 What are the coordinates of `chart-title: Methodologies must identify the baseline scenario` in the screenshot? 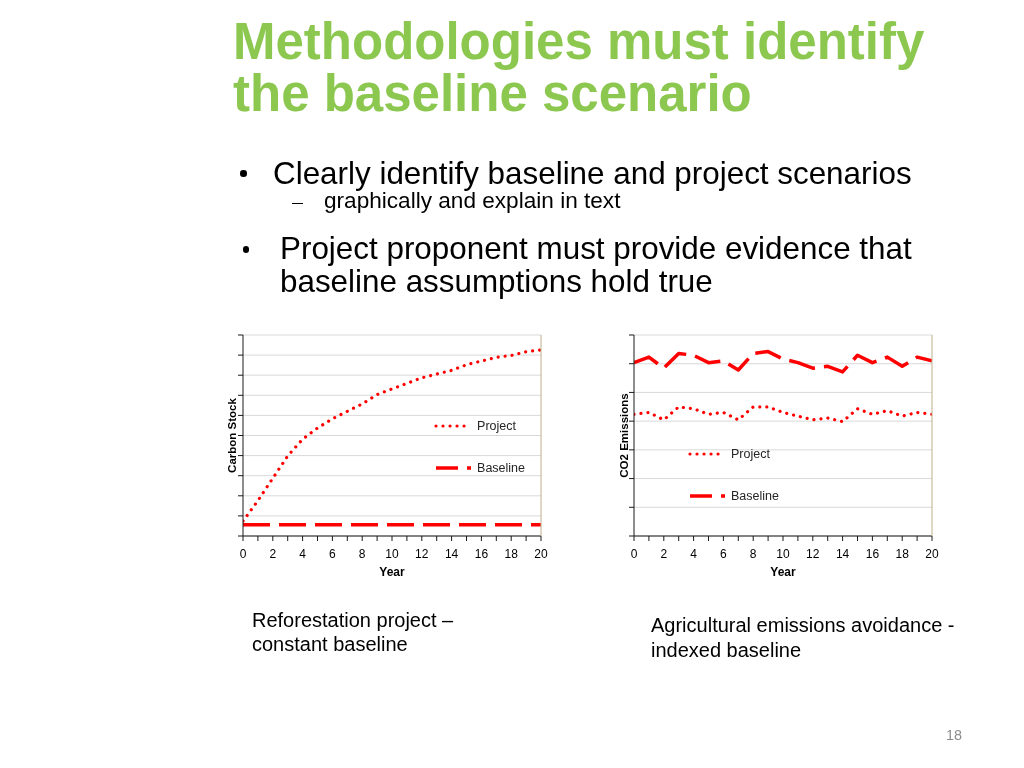 It's located at (579, 67).